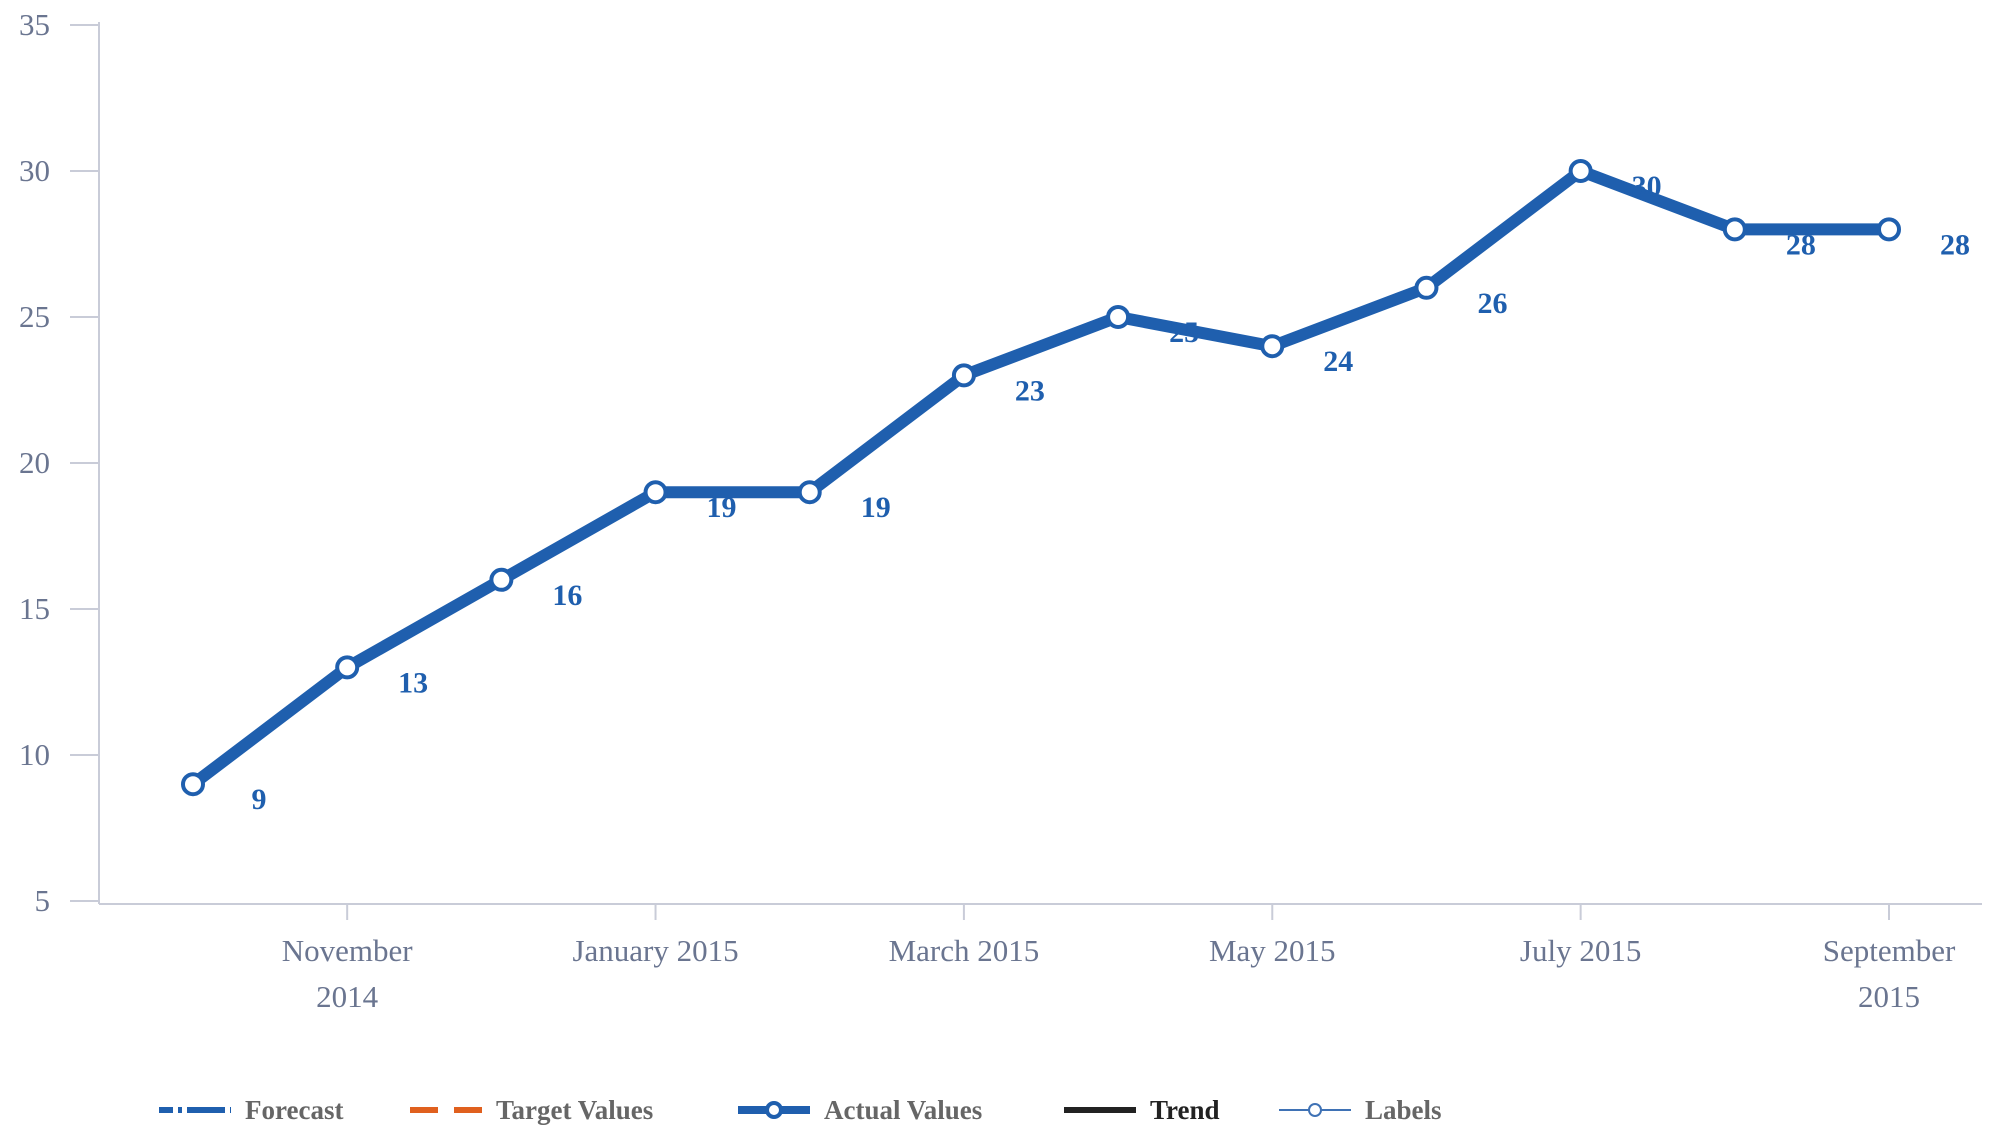  Describe the element at coordinates (1184, 332) in the screenshot. I see `data-label: 25` at that location.